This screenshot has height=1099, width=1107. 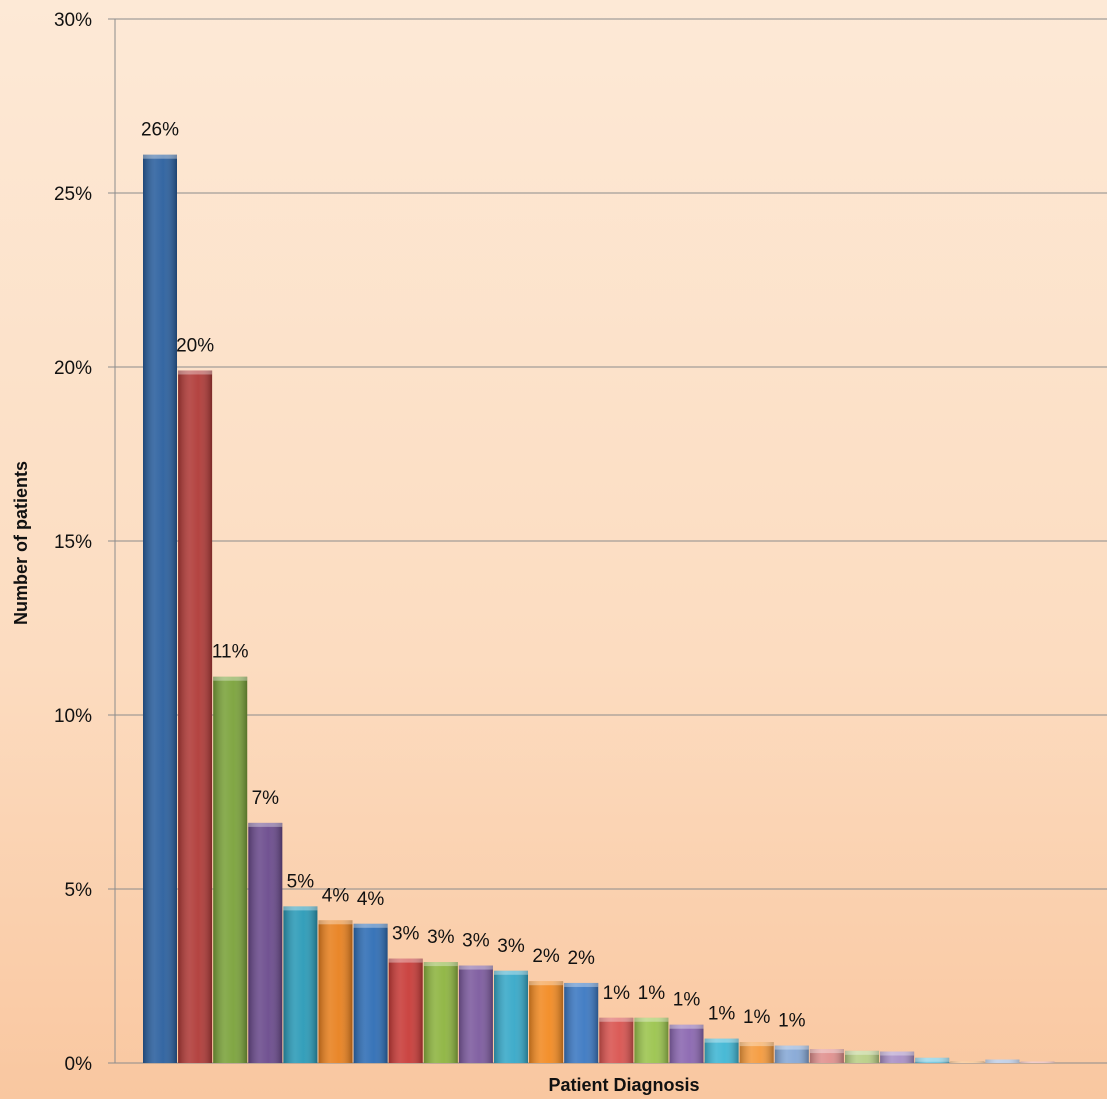 What do you see at coordinates (160, 130) in the screenshot?
I see `data-label: 26%` at bounding box center [160, 130].